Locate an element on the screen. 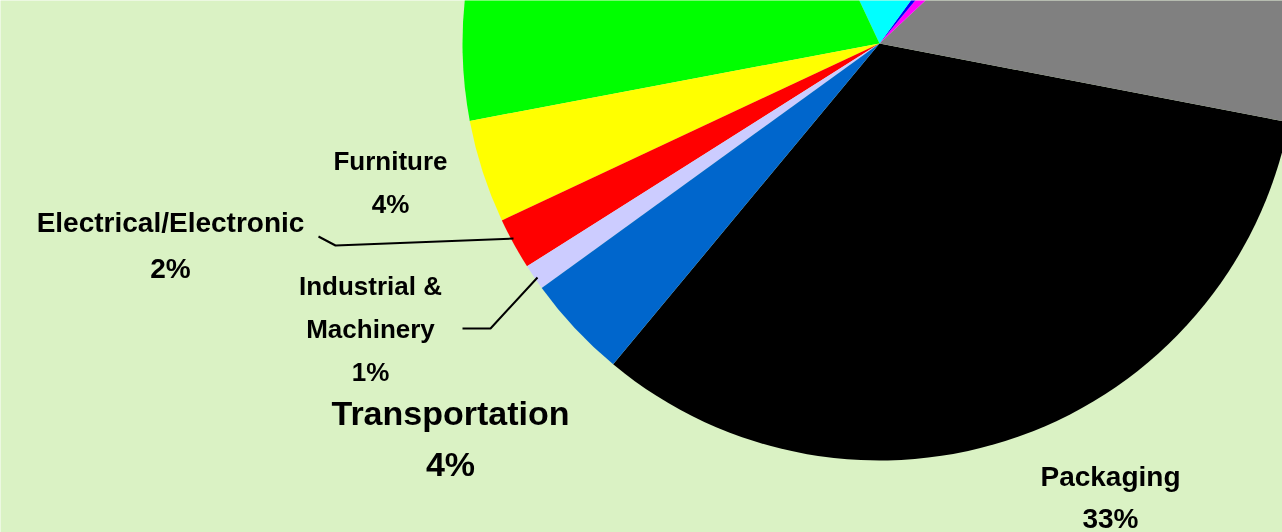 Image resolution: width=1282 pixels, height=532 pixels. slice-label: Transportation is located at coordinates (450, 412).